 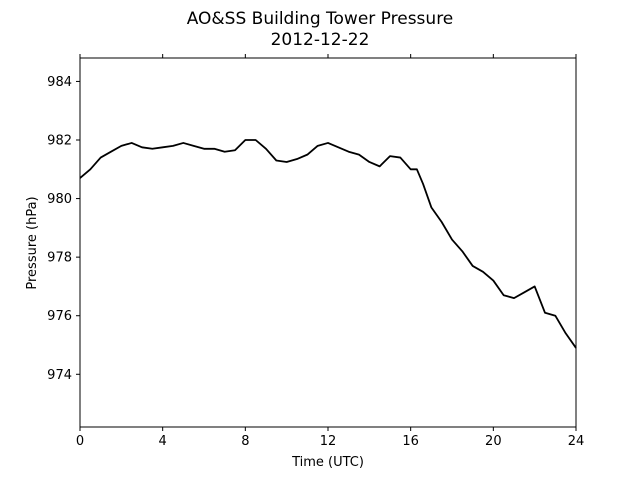 I want to click on y-tick-label: 976, so click(x=59, y=316).